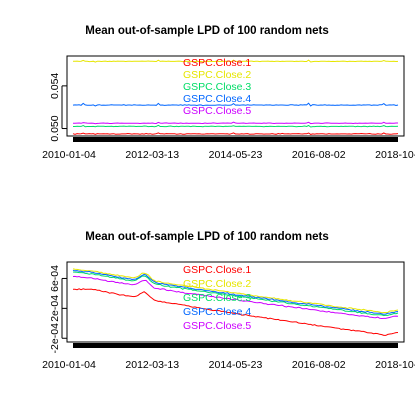  I want to click on y-tick-label: 6e-04, so click(55, 278).